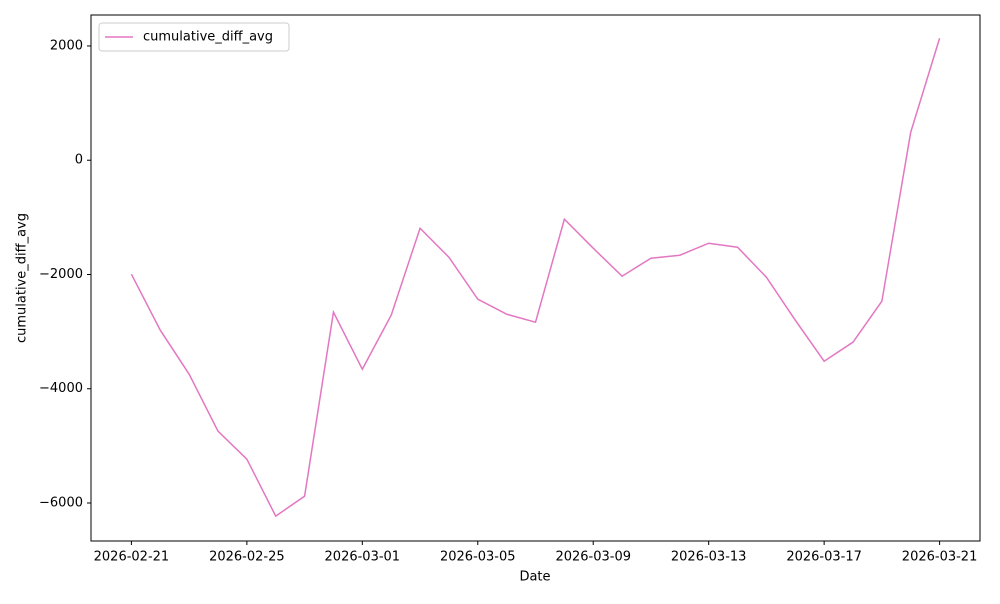 The width and height of the screenshot is (1000, 604). What do you see at coordinates (709, 557) in the screenshot?
I see `x-tick-label: 2026-03-13` at bounding box center [709, 557].